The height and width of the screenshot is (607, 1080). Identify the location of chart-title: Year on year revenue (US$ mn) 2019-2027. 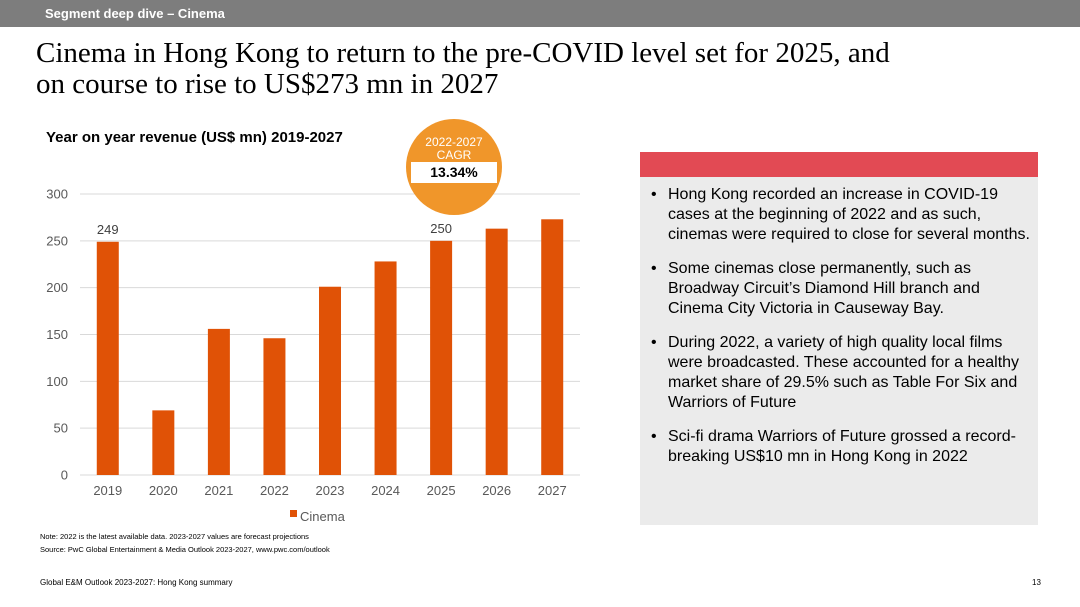
(194, 137).